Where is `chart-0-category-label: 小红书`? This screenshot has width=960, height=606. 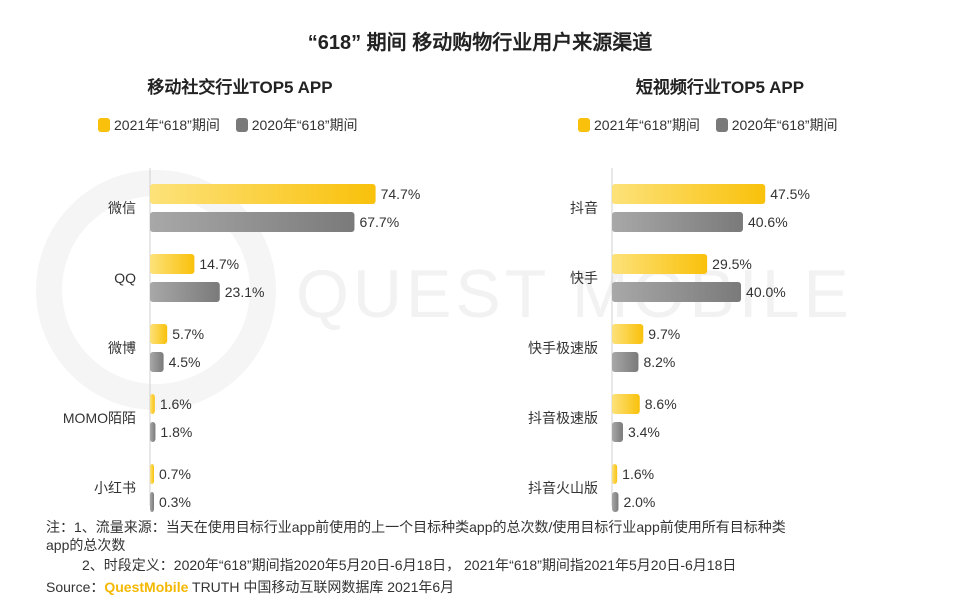
chart-0-category-label: 小红书 is located at coordinates (115, 488).